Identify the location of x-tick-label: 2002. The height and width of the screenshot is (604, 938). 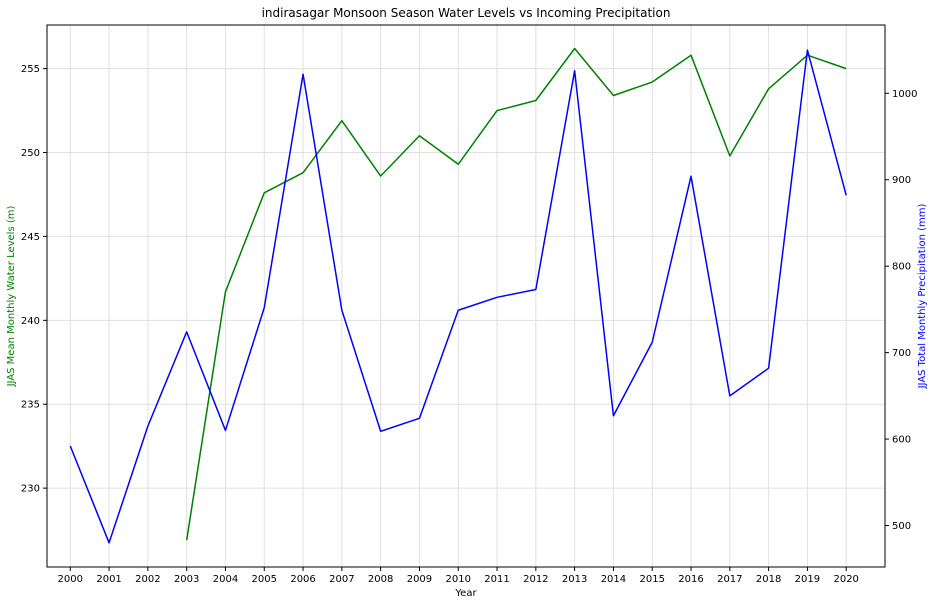
(147, 579).